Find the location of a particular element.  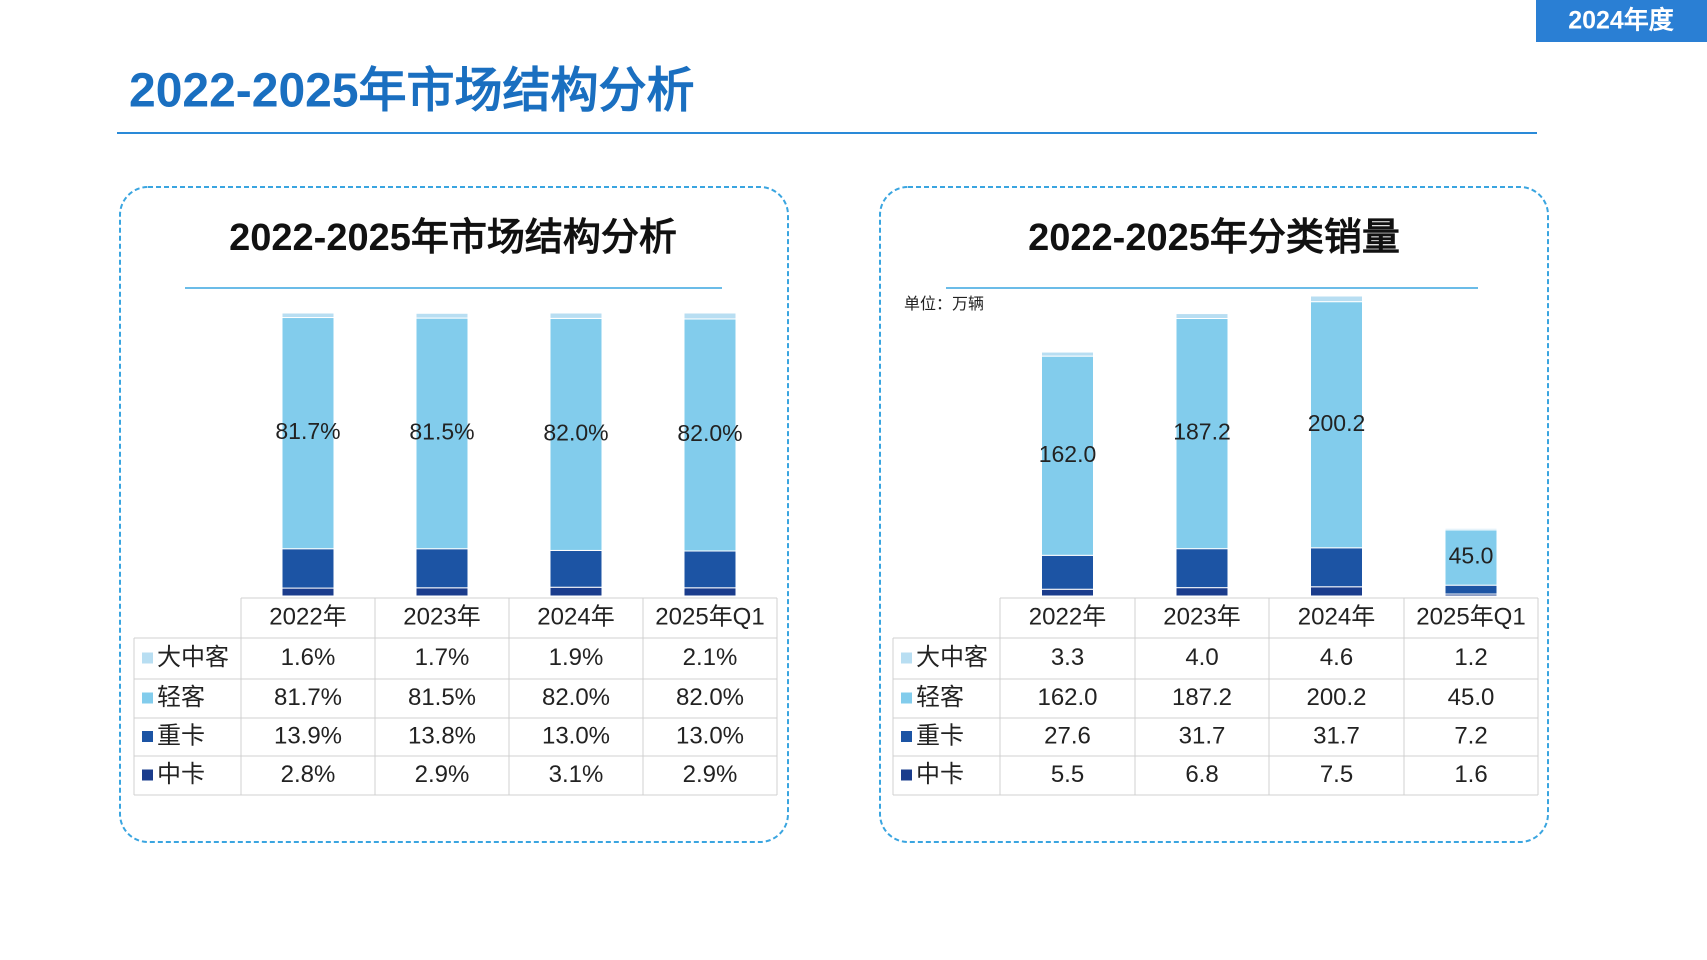

data-label: 162.0 is located at coordinates (1068, 454).